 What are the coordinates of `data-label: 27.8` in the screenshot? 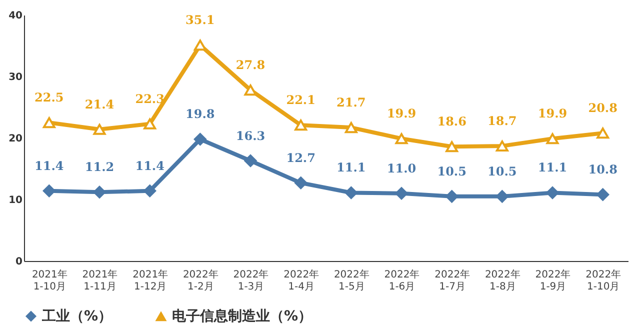 It's located at (251, 65).